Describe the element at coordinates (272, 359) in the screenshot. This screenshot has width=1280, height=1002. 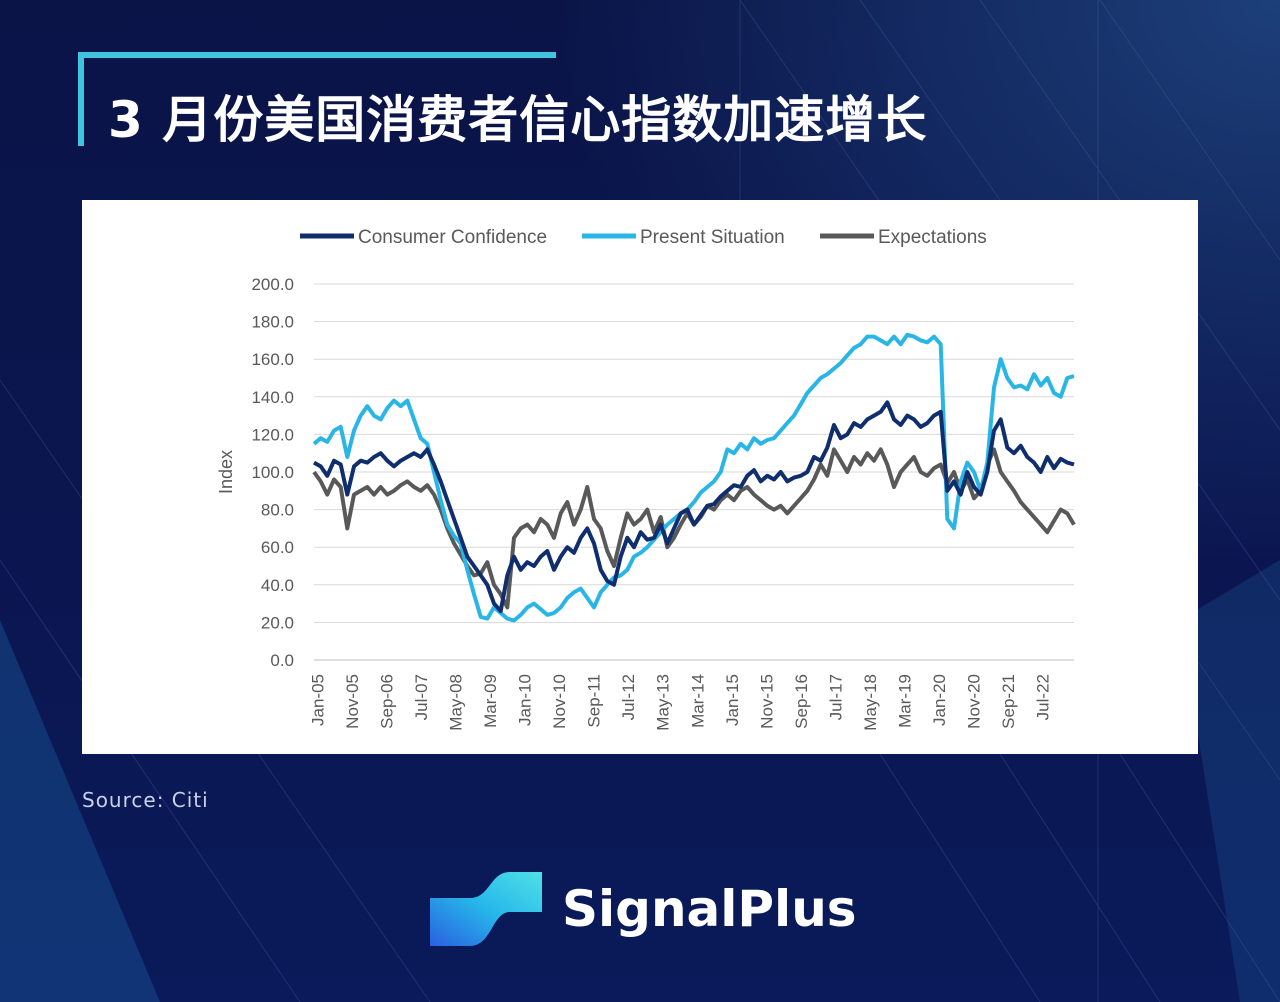
I see `y-tick-label: 160.0` at that location.